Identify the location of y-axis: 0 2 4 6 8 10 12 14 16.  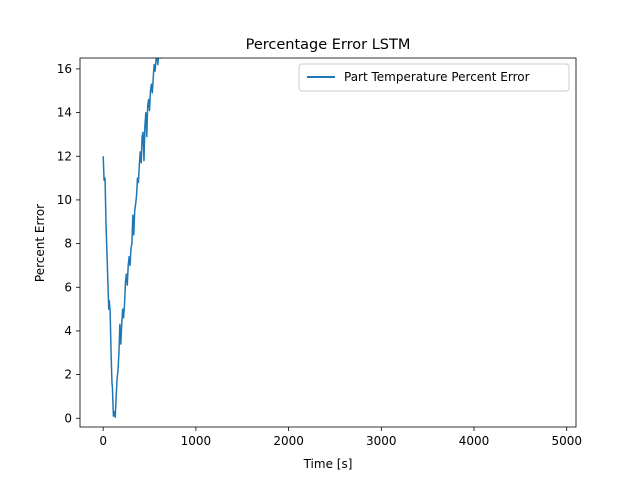
(68, 243).